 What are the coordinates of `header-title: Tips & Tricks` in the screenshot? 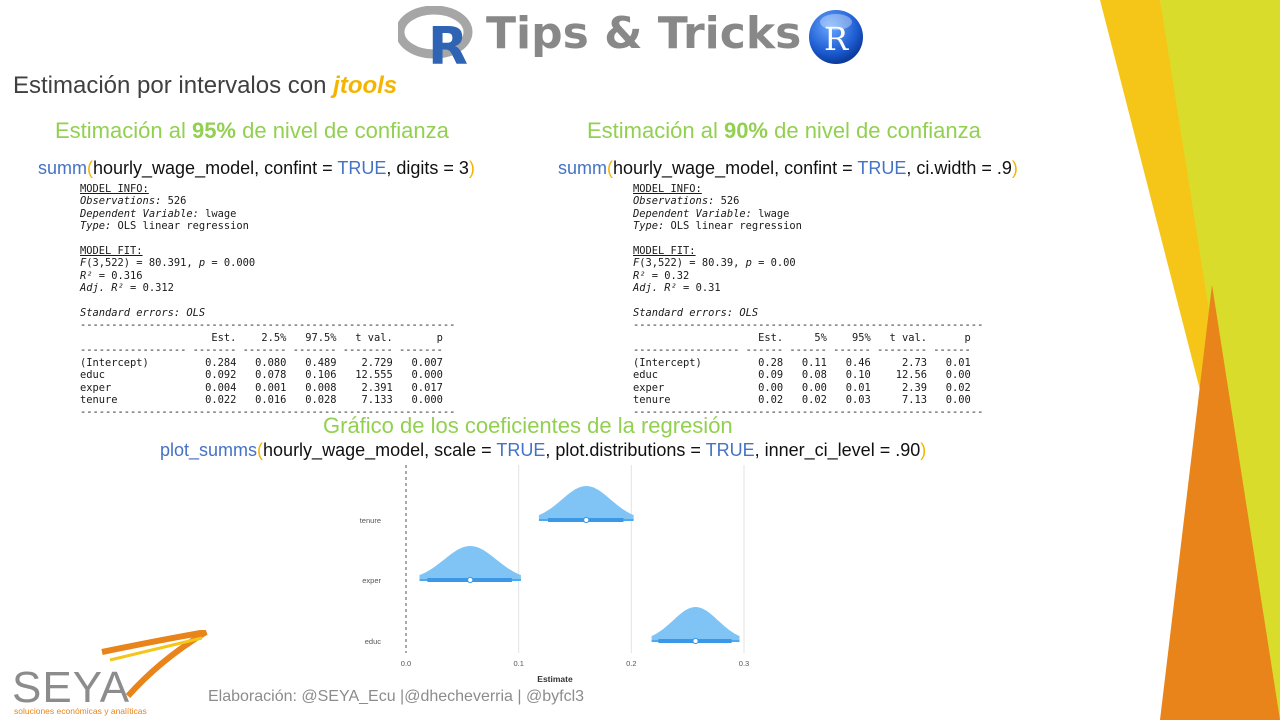 It's located at (644, 33).